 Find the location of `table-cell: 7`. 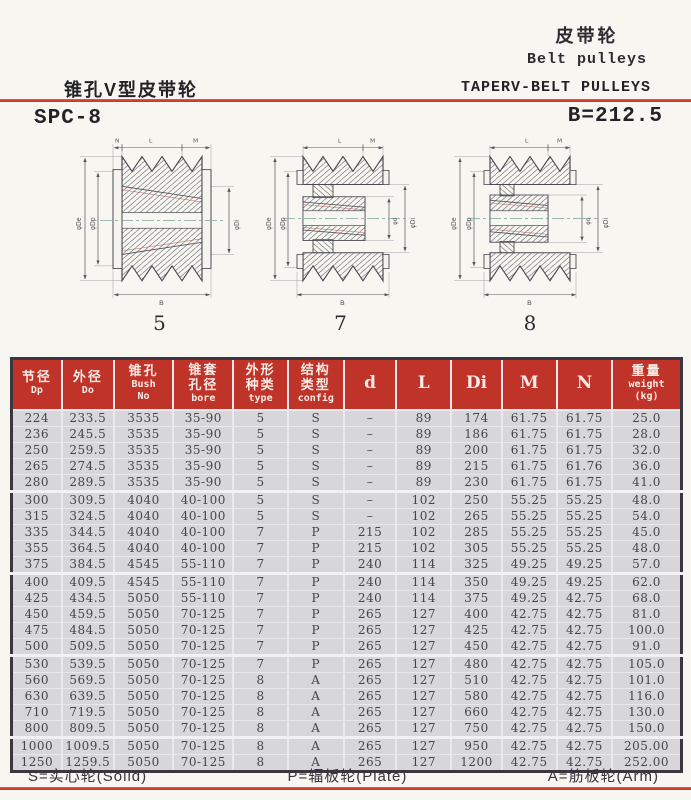

table-cell: 7 is located at coordinates (261, 581).